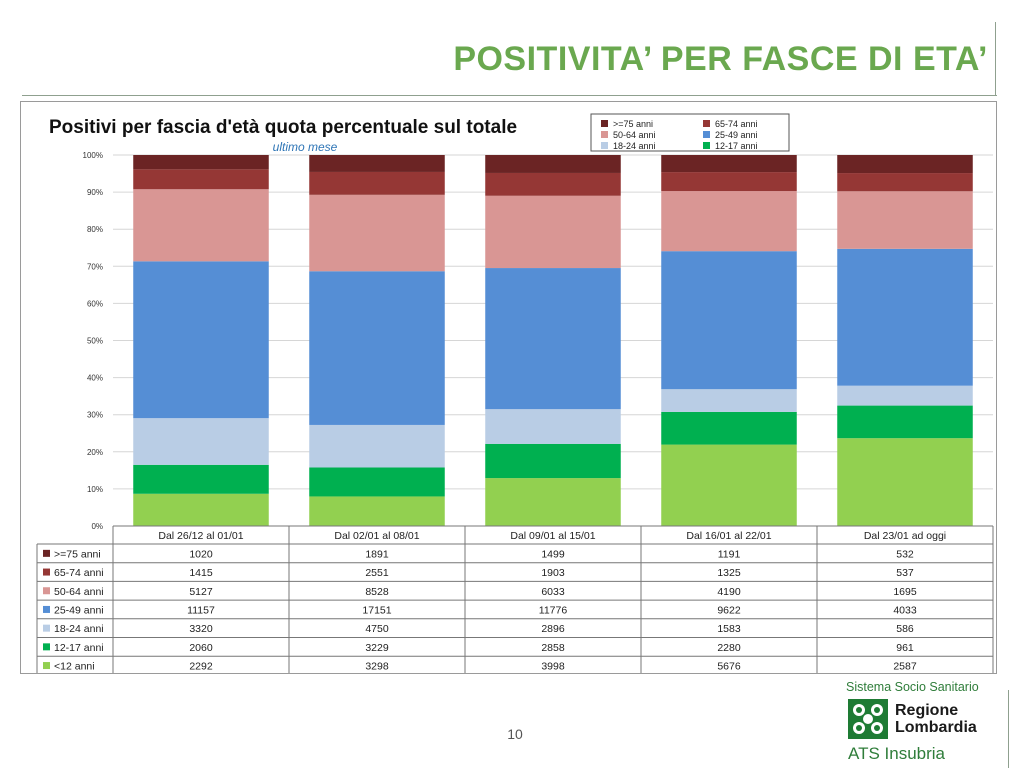  Describe the element at coordinates (201, 554) in the screenshot. I see `table-cell: 1020` at that location.